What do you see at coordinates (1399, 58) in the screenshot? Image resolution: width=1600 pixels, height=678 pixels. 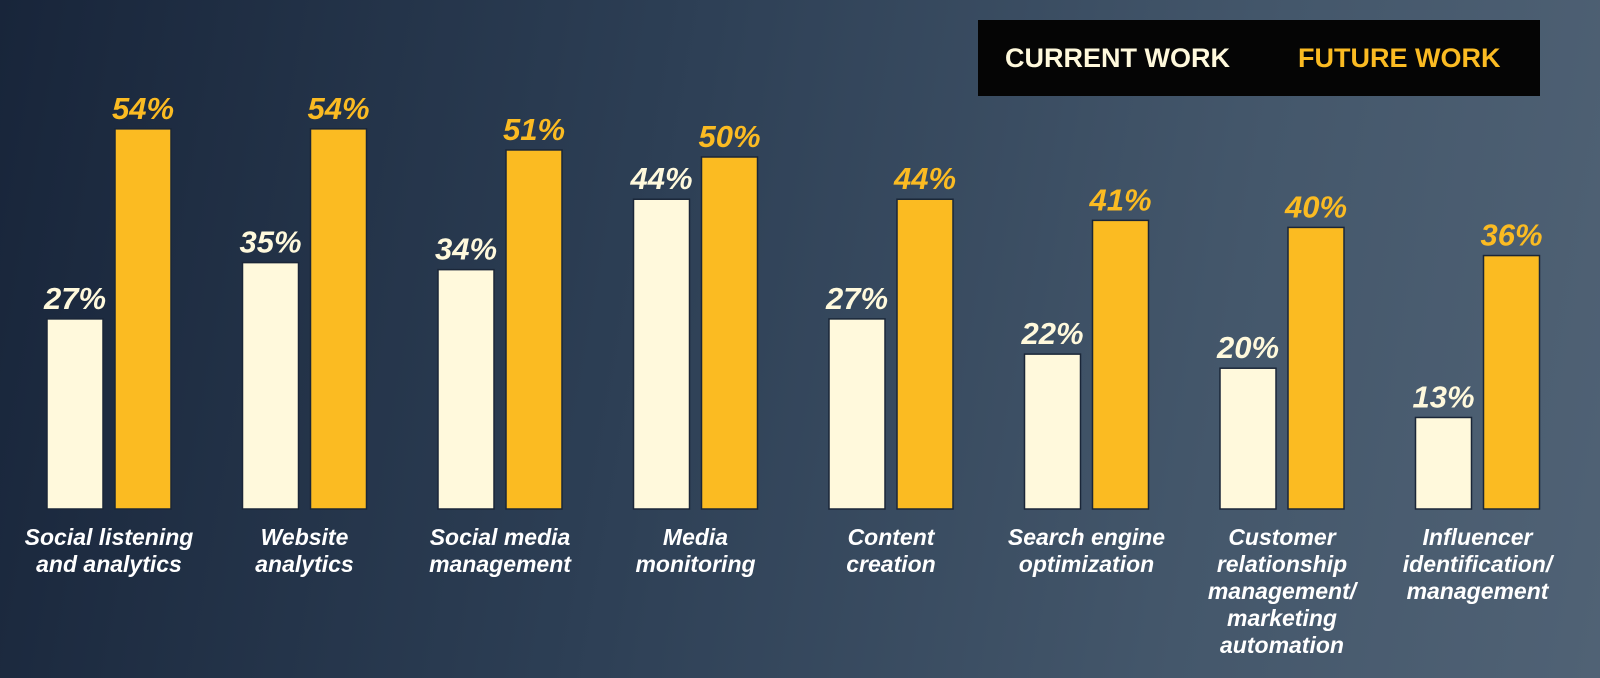 I see `legend-entry: FUTURE WORK` at bounding box center [1399, 58].